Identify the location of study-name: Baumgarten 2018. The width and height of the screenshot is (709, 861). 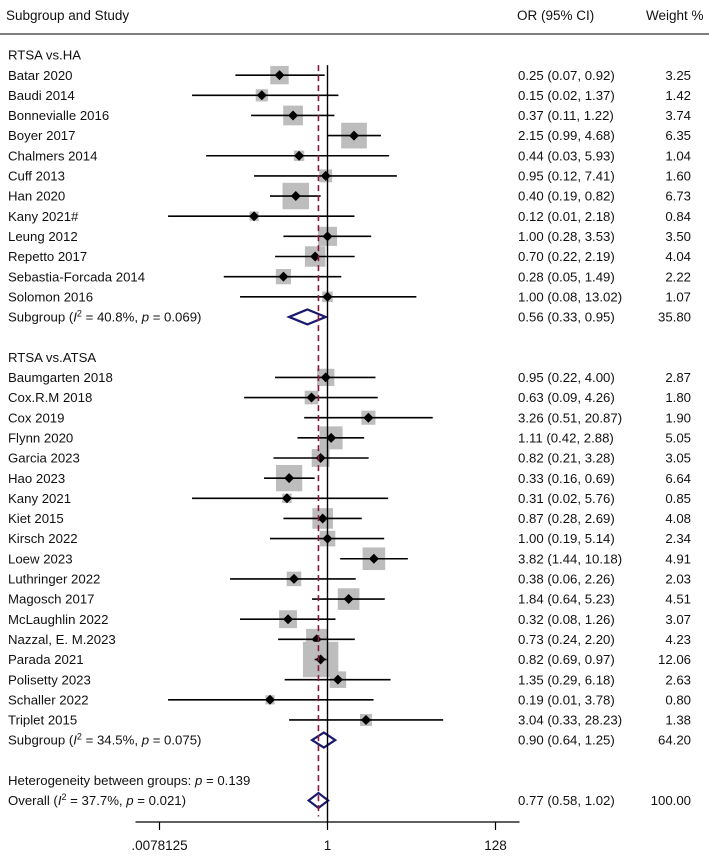
(60, 377).